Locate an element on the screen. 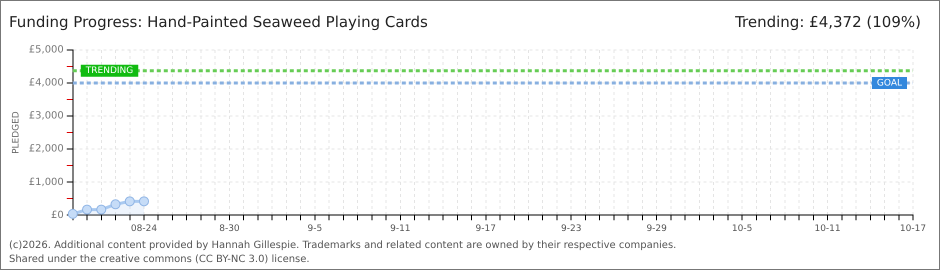 The height and width of the screenshot is (270, 940). x-tick-label: 10-17 is located at coordinates (913, 229).